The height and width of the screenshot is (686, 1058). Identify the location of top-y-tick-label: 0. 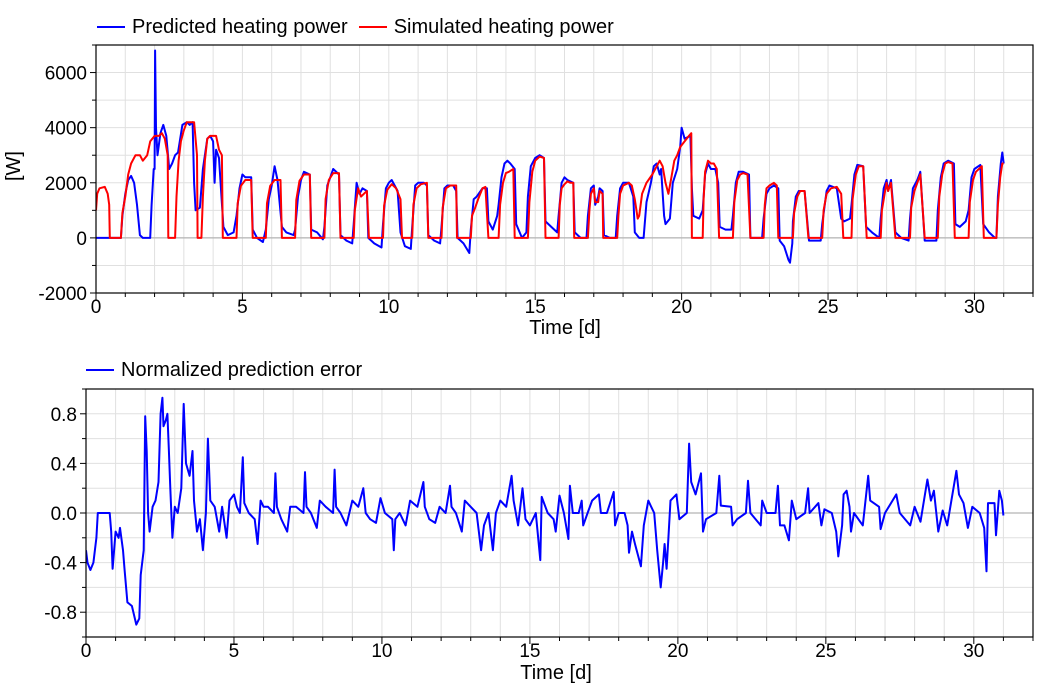
(81, 239).